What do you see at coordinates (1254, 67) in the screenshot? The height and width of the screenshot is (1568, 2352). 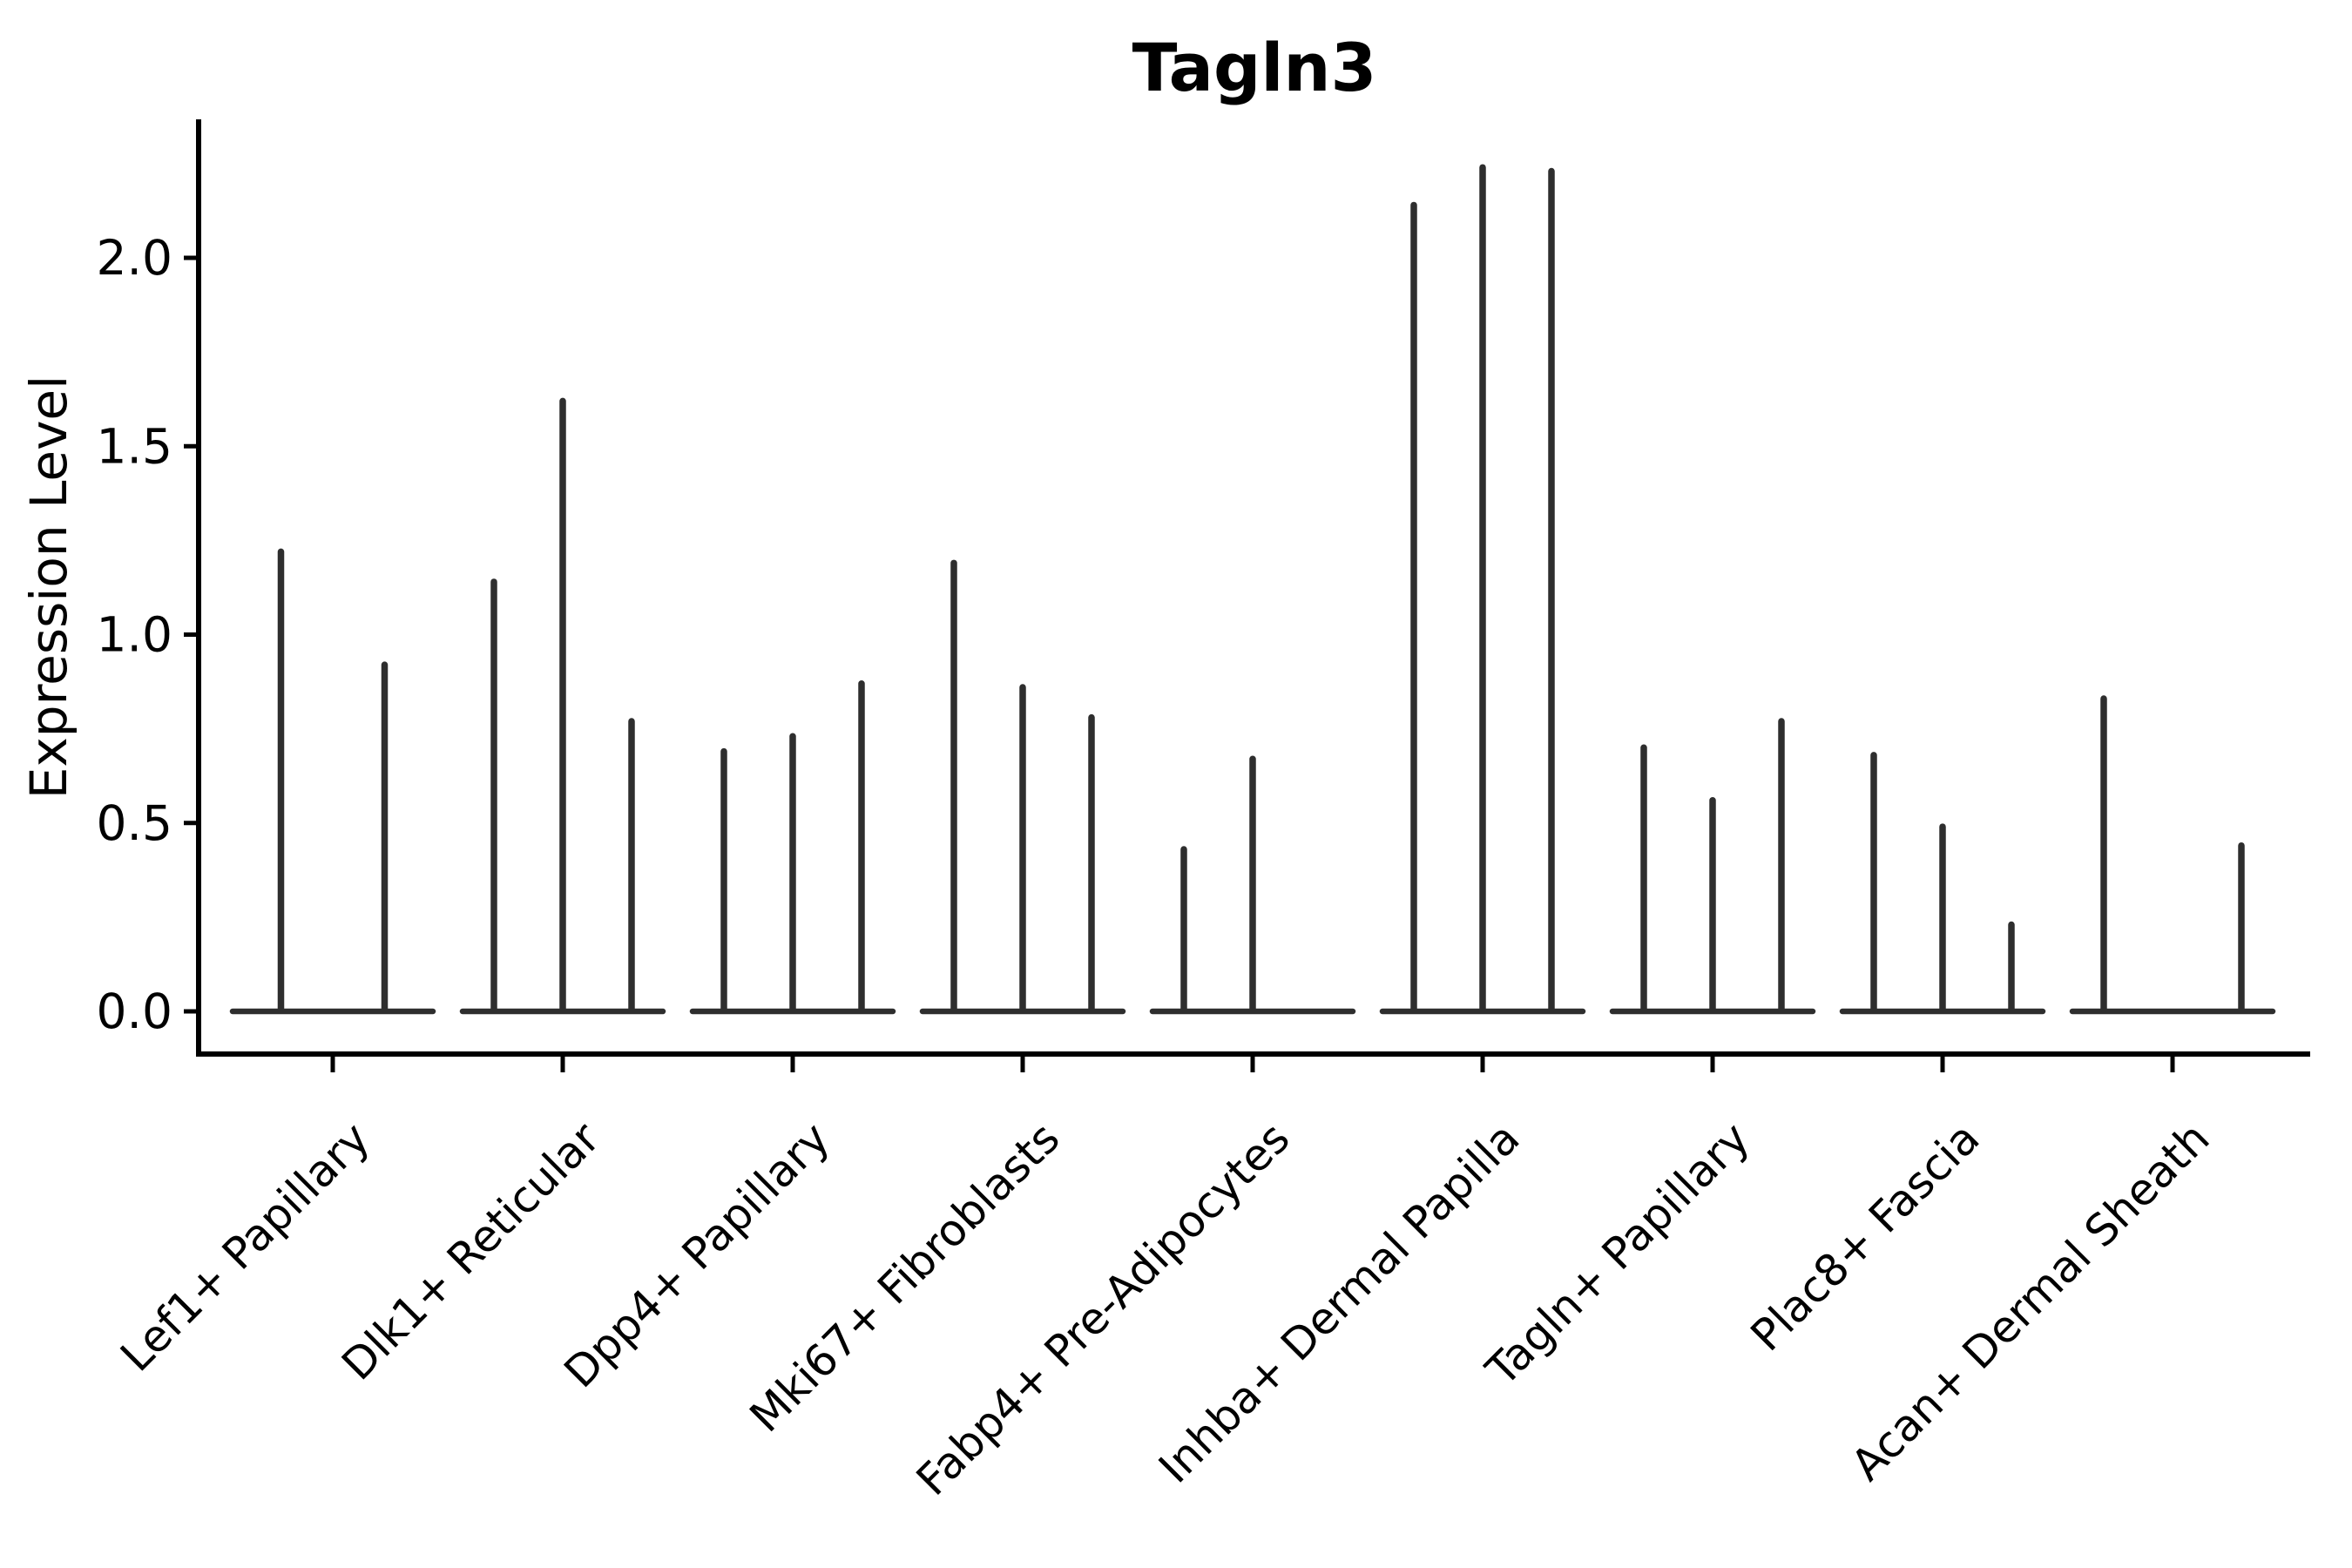 I see `plot-title: Tagln3` at bounding box center [1254, 67].